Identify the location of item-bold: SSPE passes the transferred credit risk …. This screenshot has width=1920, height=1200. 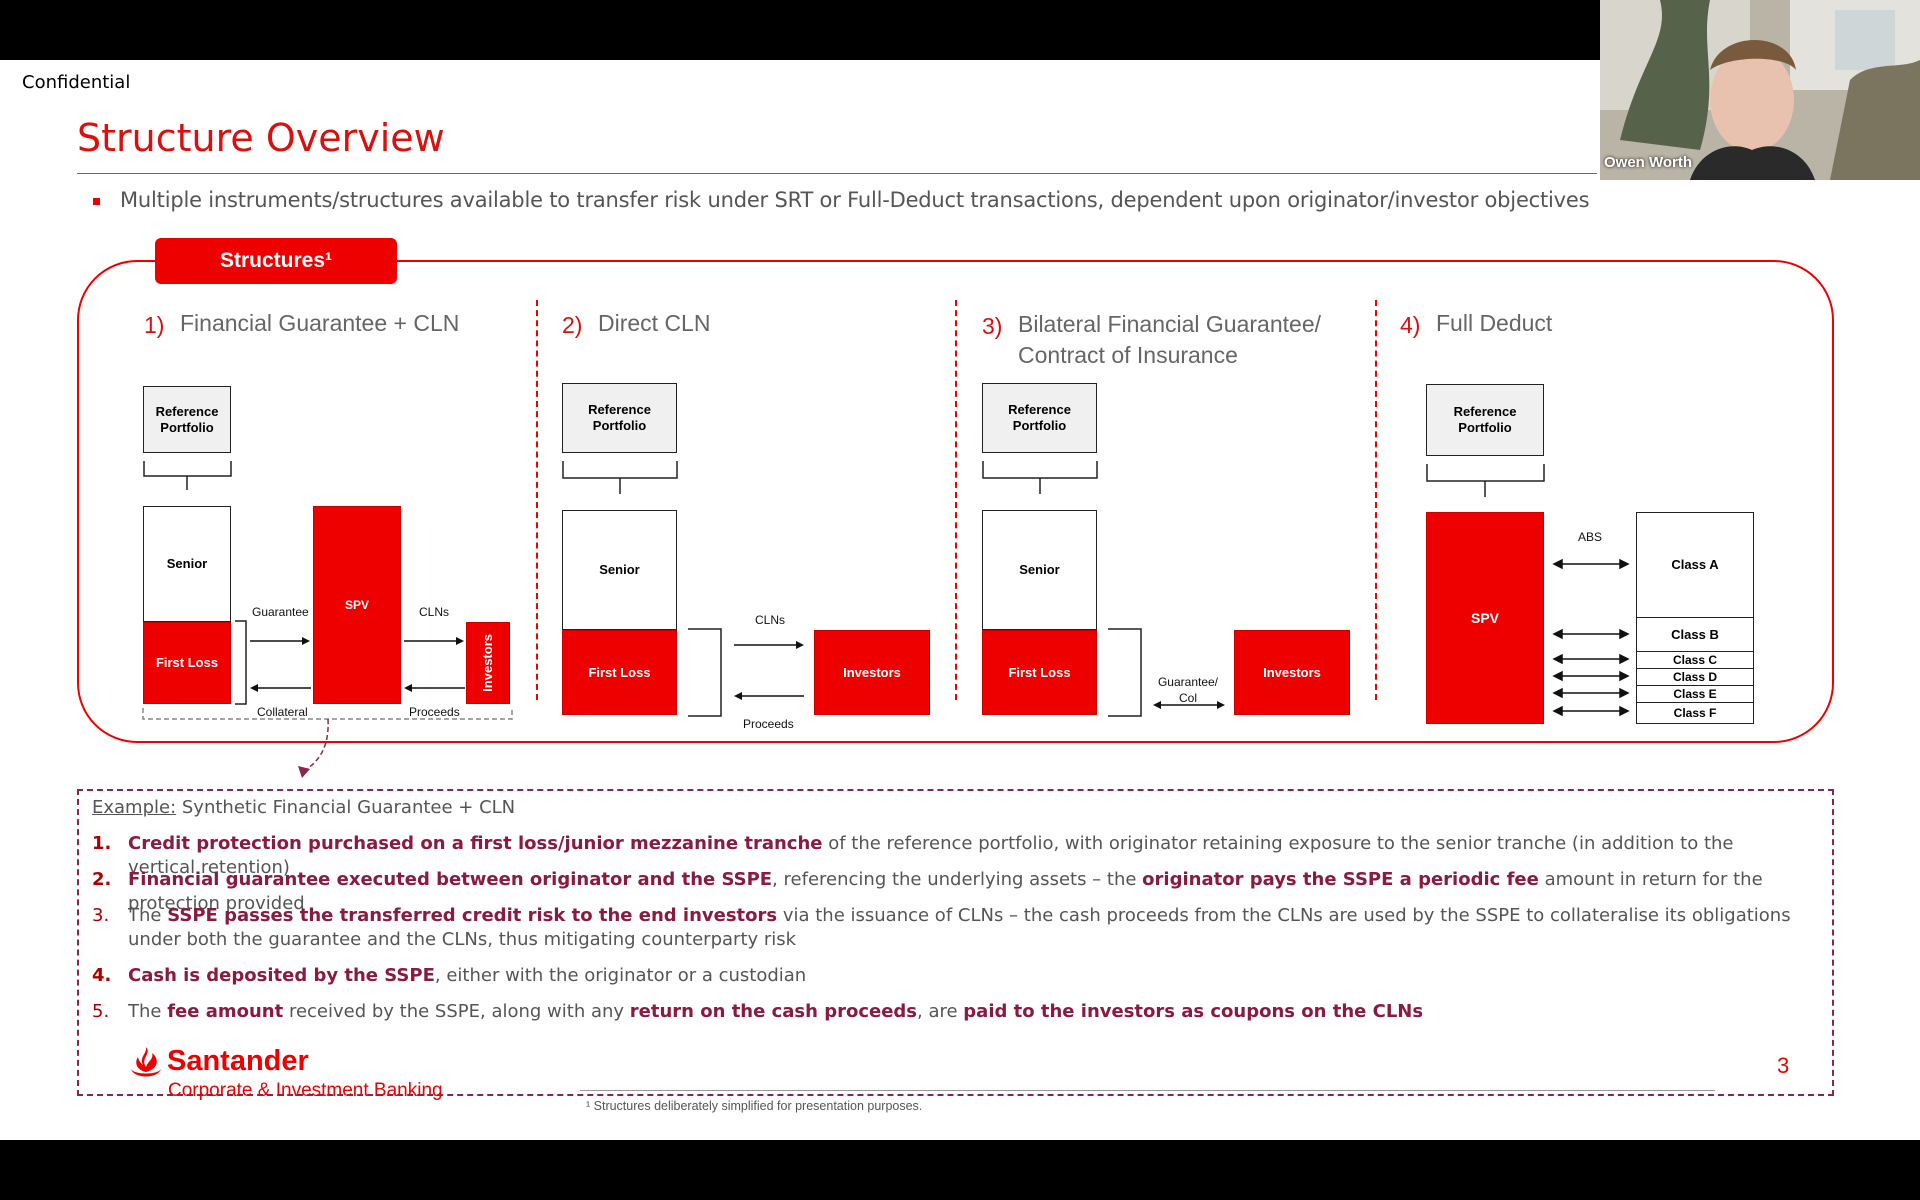
(472, 915).